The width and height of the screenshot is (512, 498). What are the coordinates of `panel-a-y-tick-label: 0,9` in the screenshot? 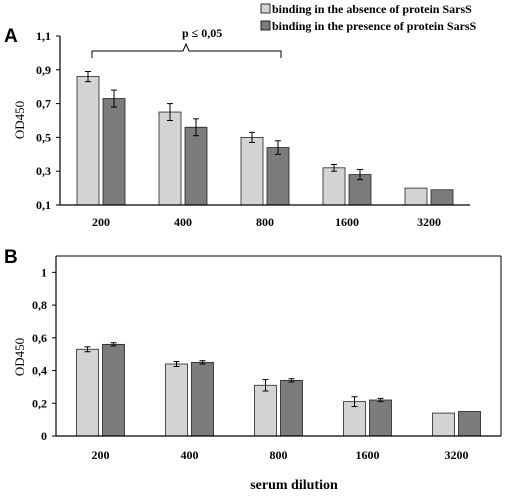 It's located at (43, 70).